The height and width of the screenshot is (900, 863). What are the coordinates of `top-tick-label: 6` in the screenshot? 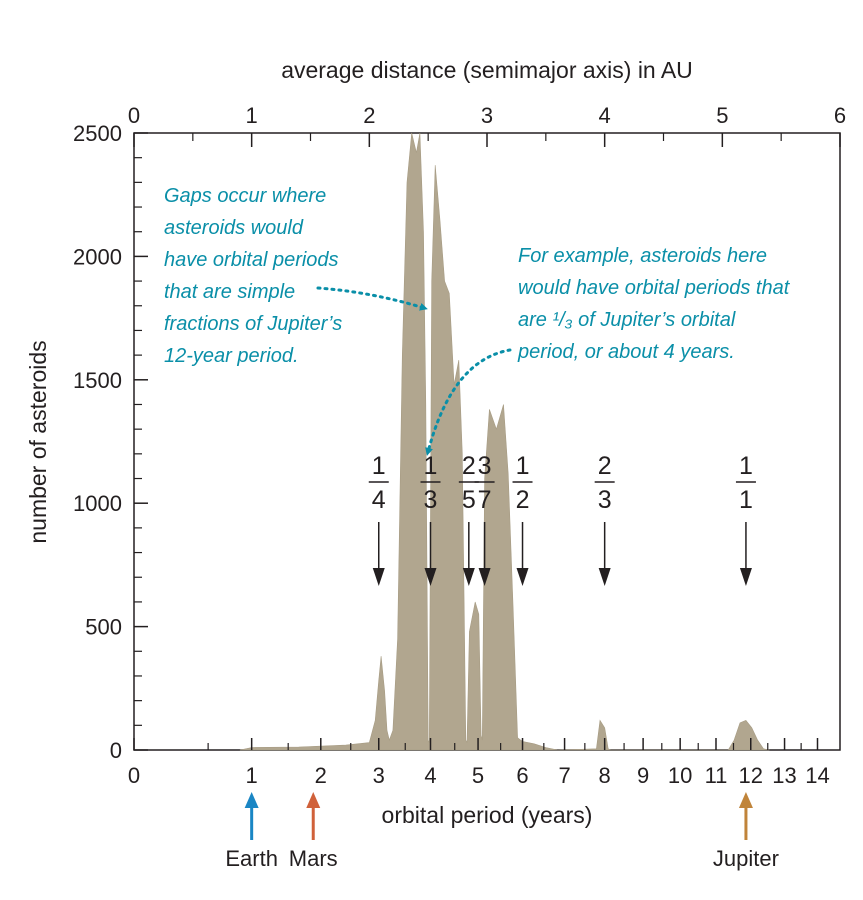 It's located at (840, 115).